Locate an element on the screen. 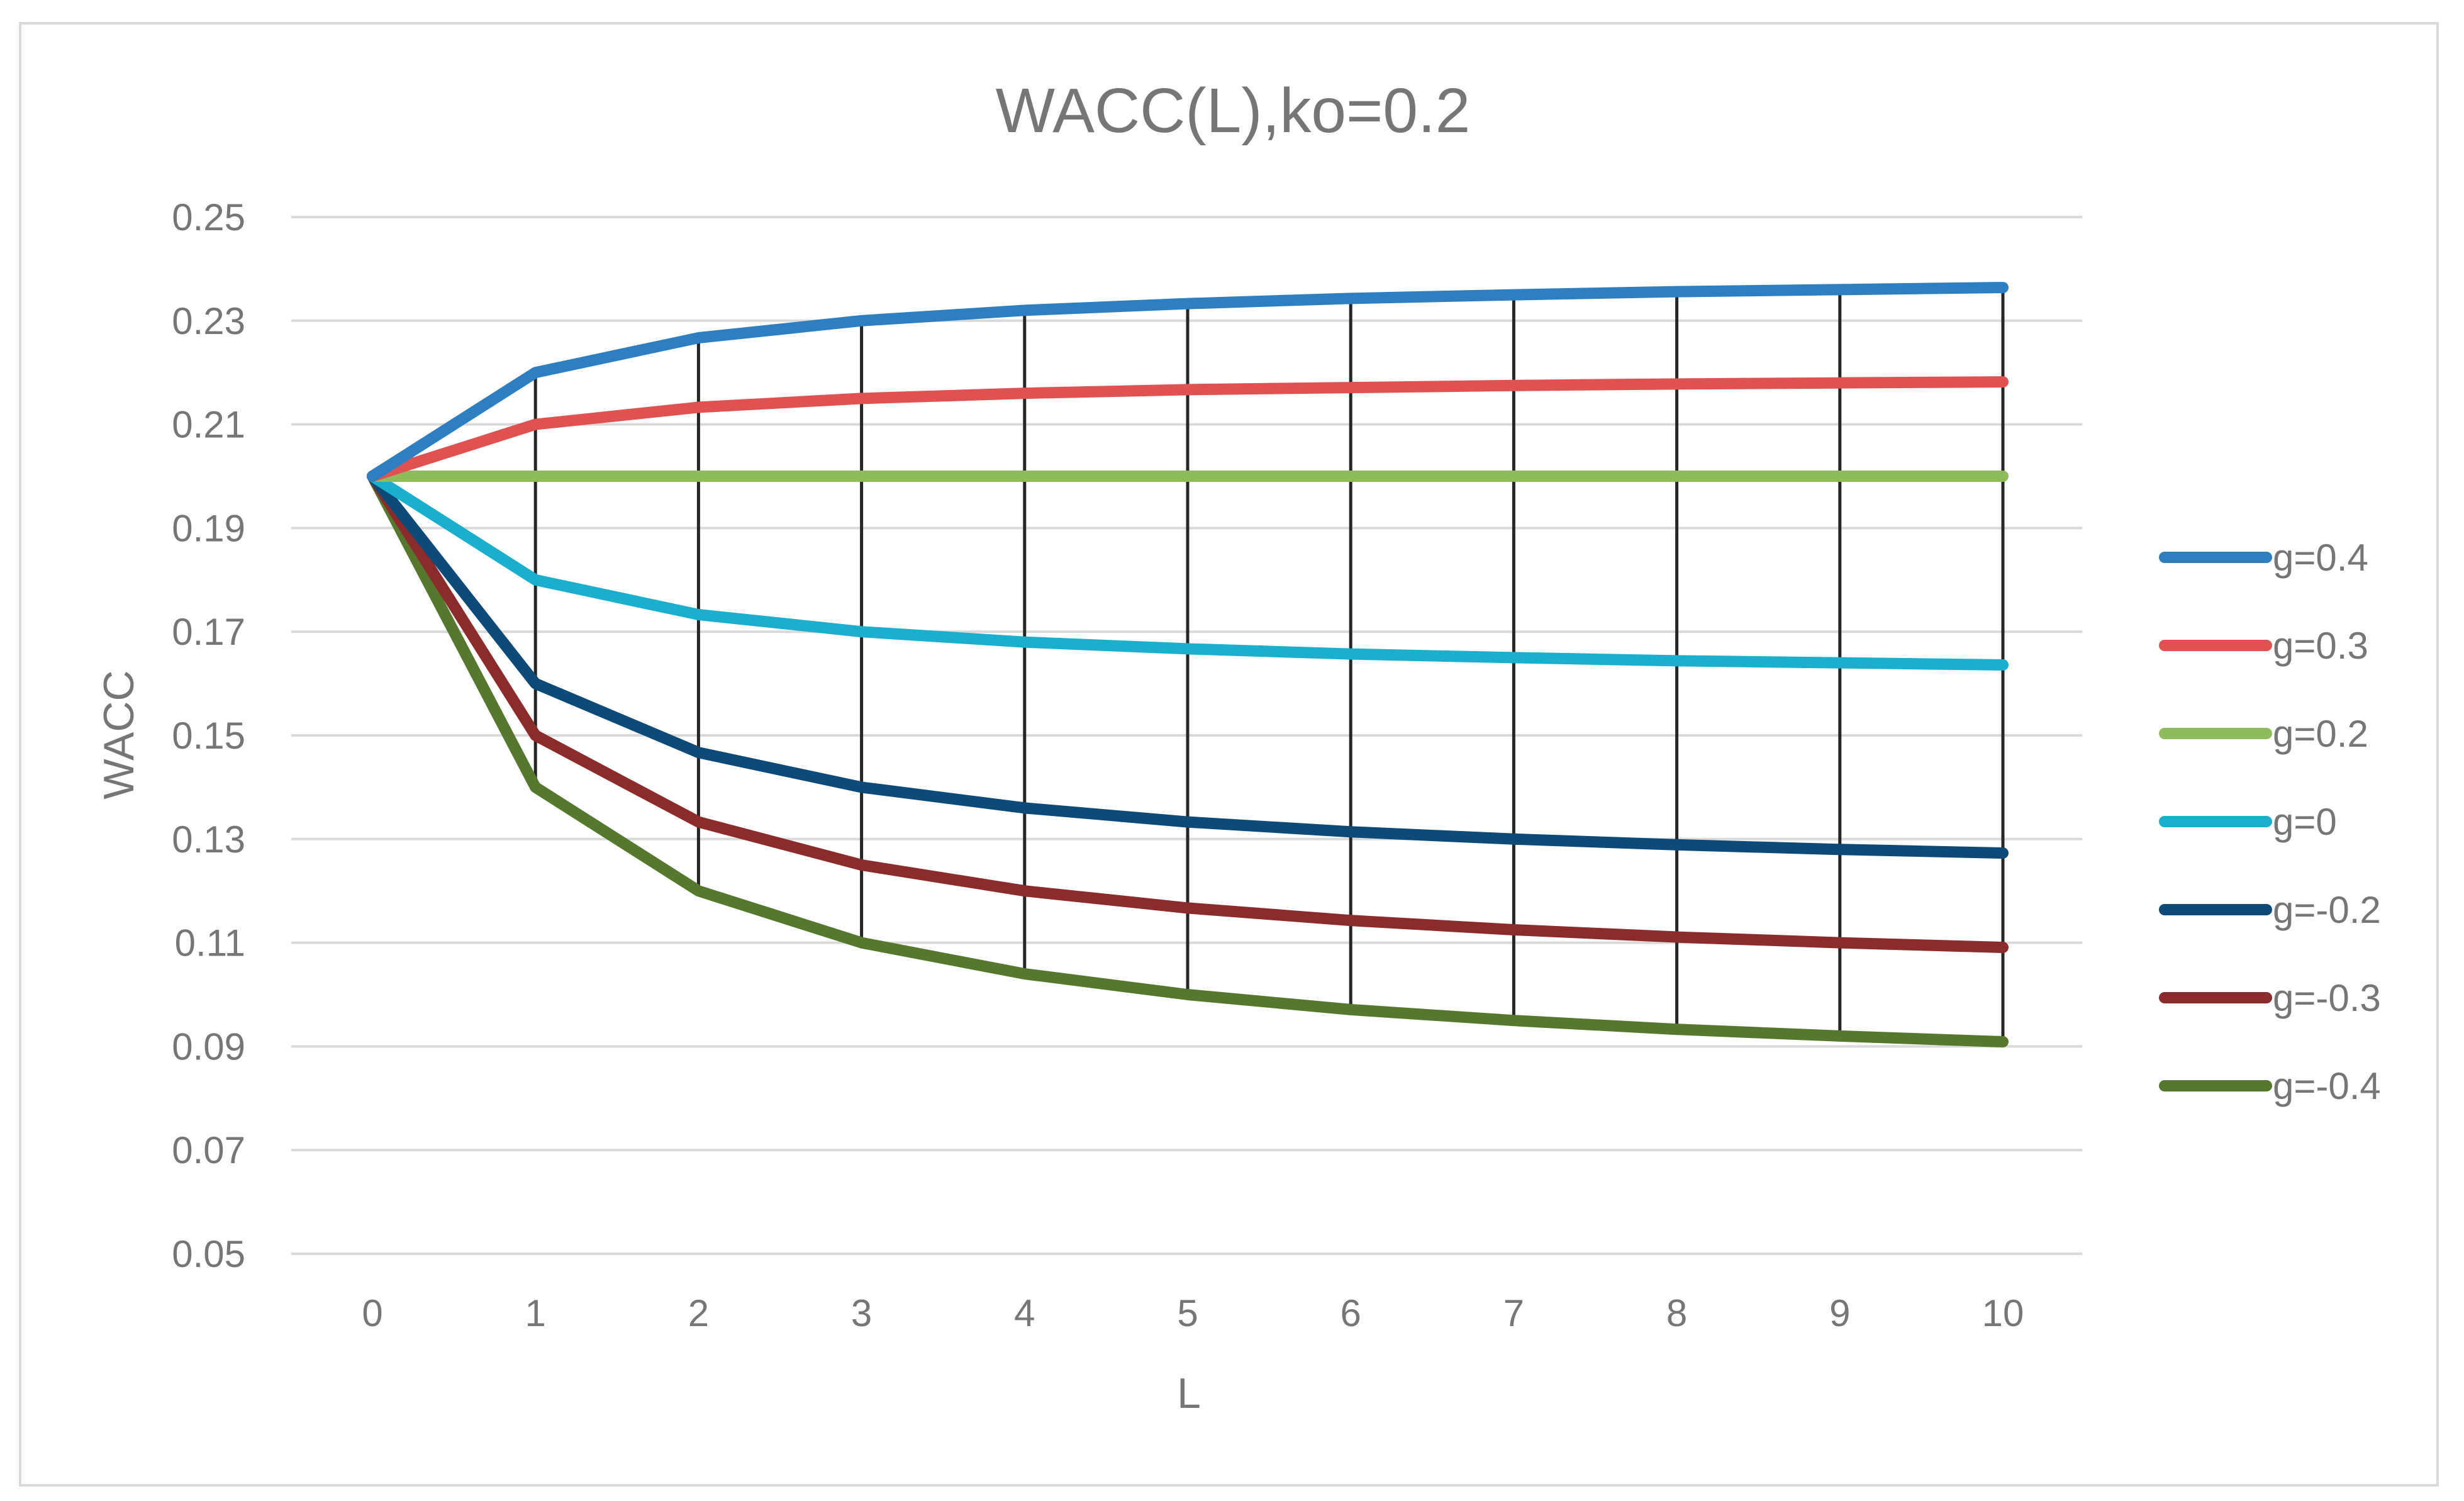  x-tick-label: 2 is located at coordinates (699, 1313).